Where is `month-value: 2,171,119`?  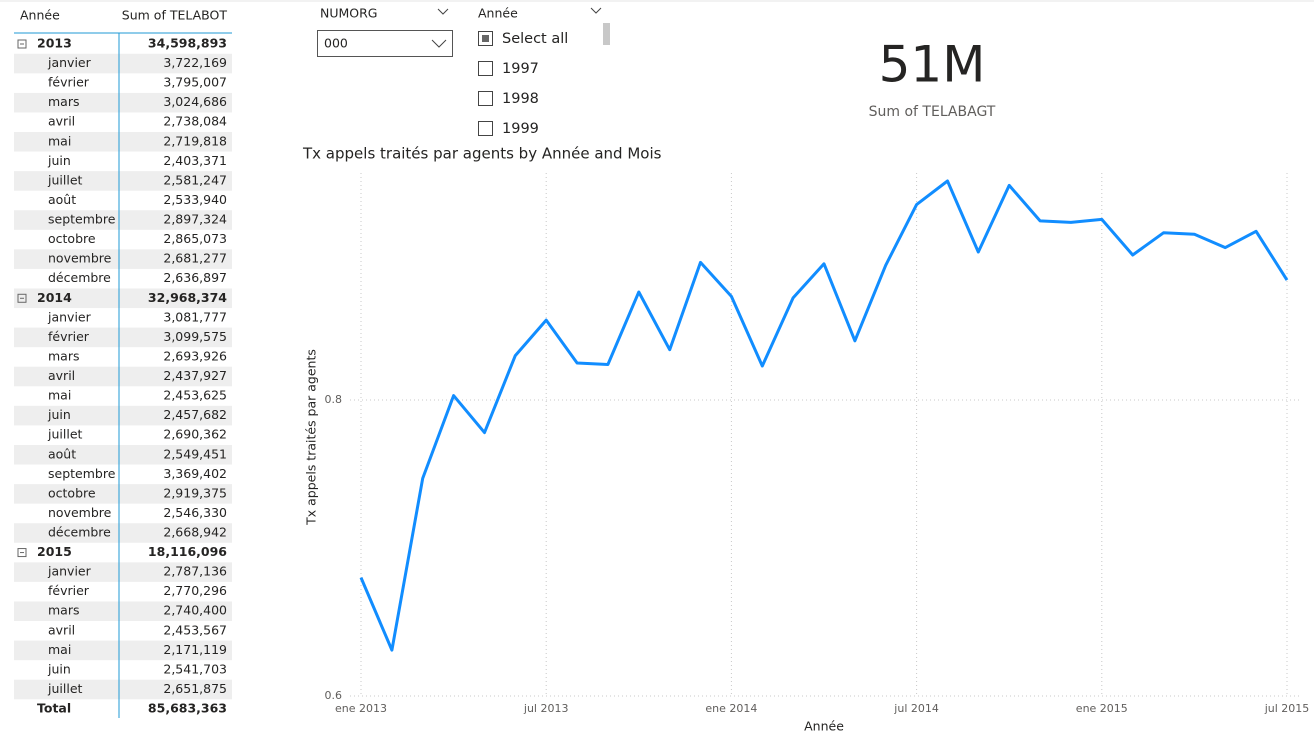
month-value: 2,171,119 is located at coordinates (195, 649).